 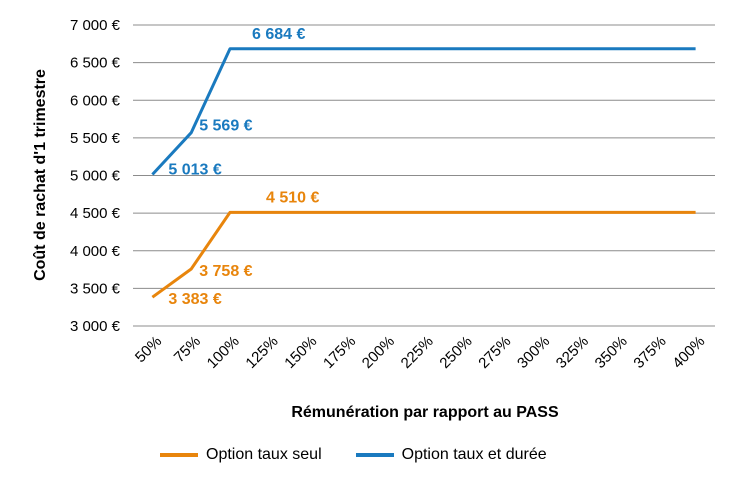 I want to click on legend-item-1: Option taux et durée, so click(x=451, y=455).